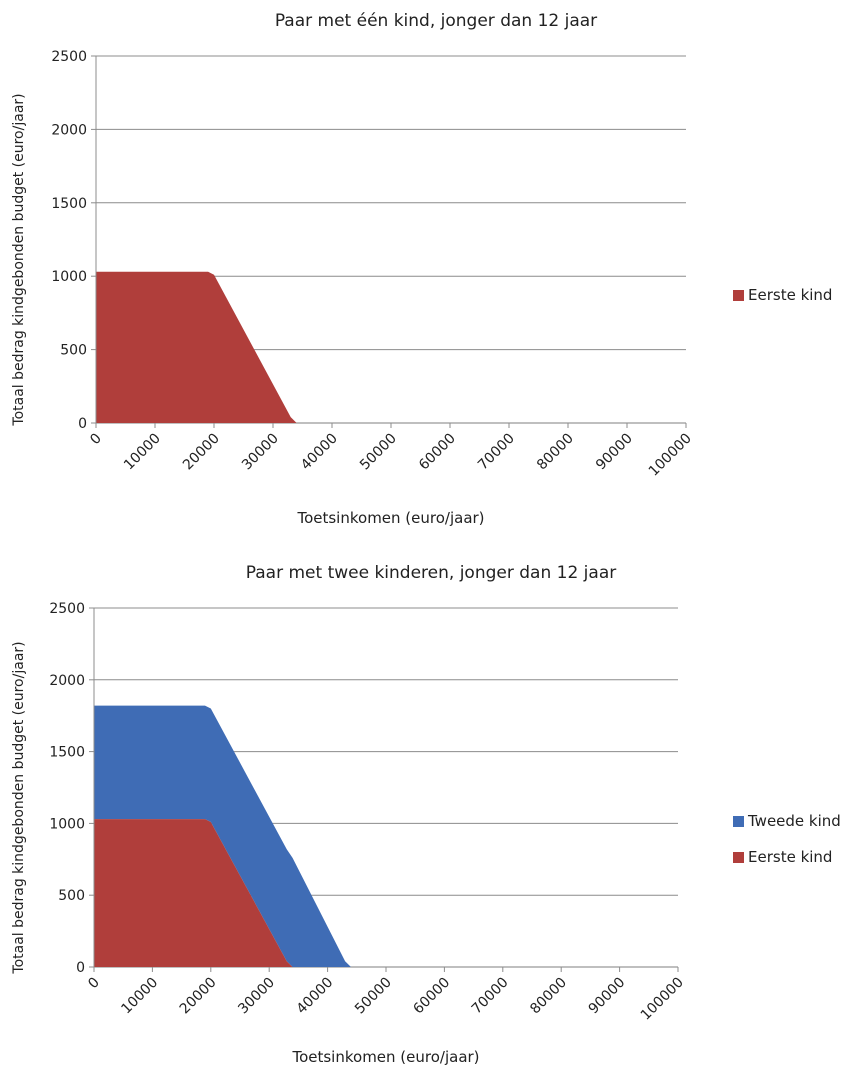  What do you see at coordinates (794, 821) in the screenshot?
I see `legend-label-tweede-kind: Tweede kind` at bounding box center [794, 821].